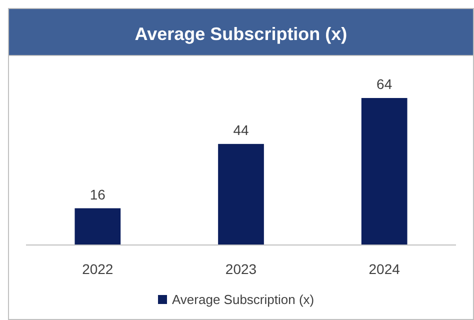 The height and width of the screenshot is (320, 474). Describe the element at coordinates (384, 84) in the screenshot. I see `data-label: 64` at that location.